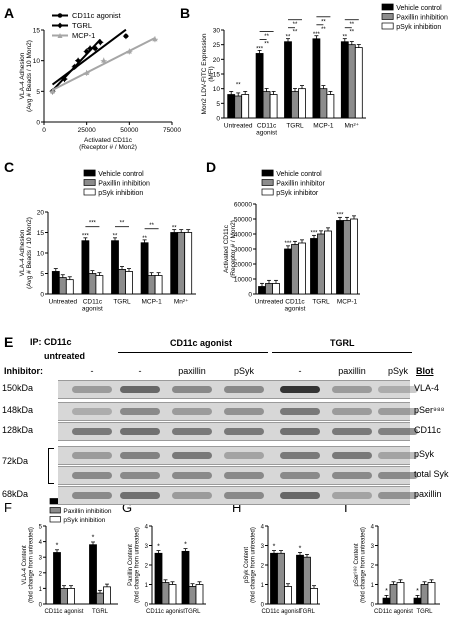 The width and height of the screenshot is (474, 620). Describe the element at coordinates (267, 173) in the screenshot. I see `legend-d-swatch` at that location.